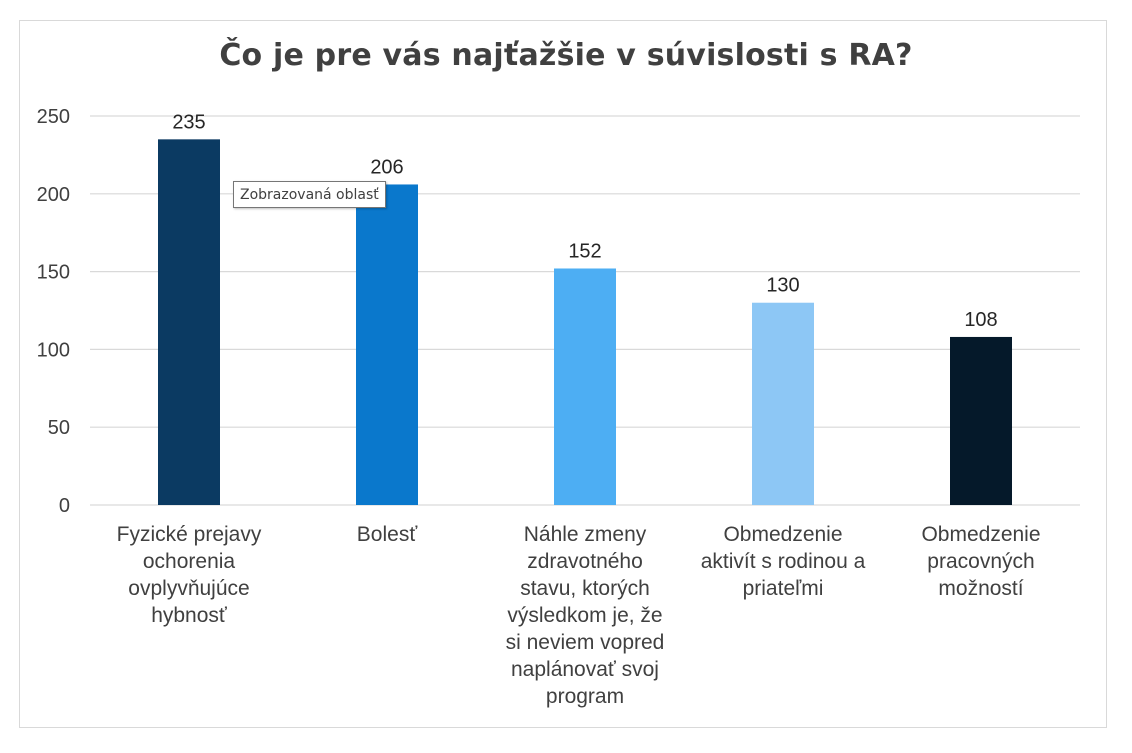 The width and height of the screenshot is (1132, 753). What do you see at coordinates (585, 561) in the screenshot?
I see `category-label: zdravotného` at bounding box center [585, 561].